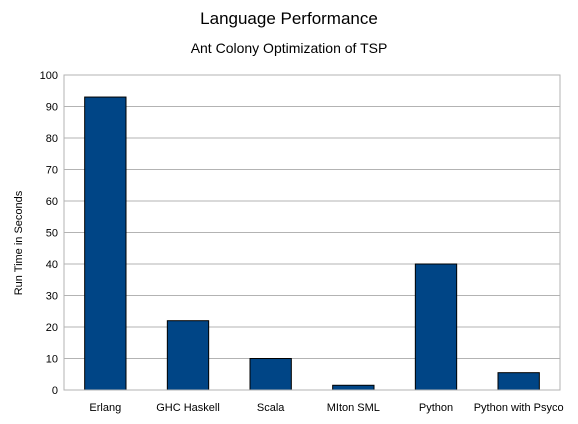  What do you see at coordinates (52, 265) in the screenshot?
I see `y-tick-label-4: 40` at bounding box center [52, 265].